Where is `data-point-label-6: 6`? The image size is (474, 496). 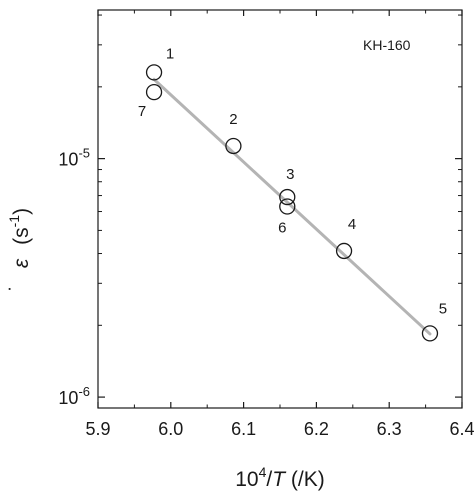
data-point-label-6: 6 is located at coordinates (282, 227).